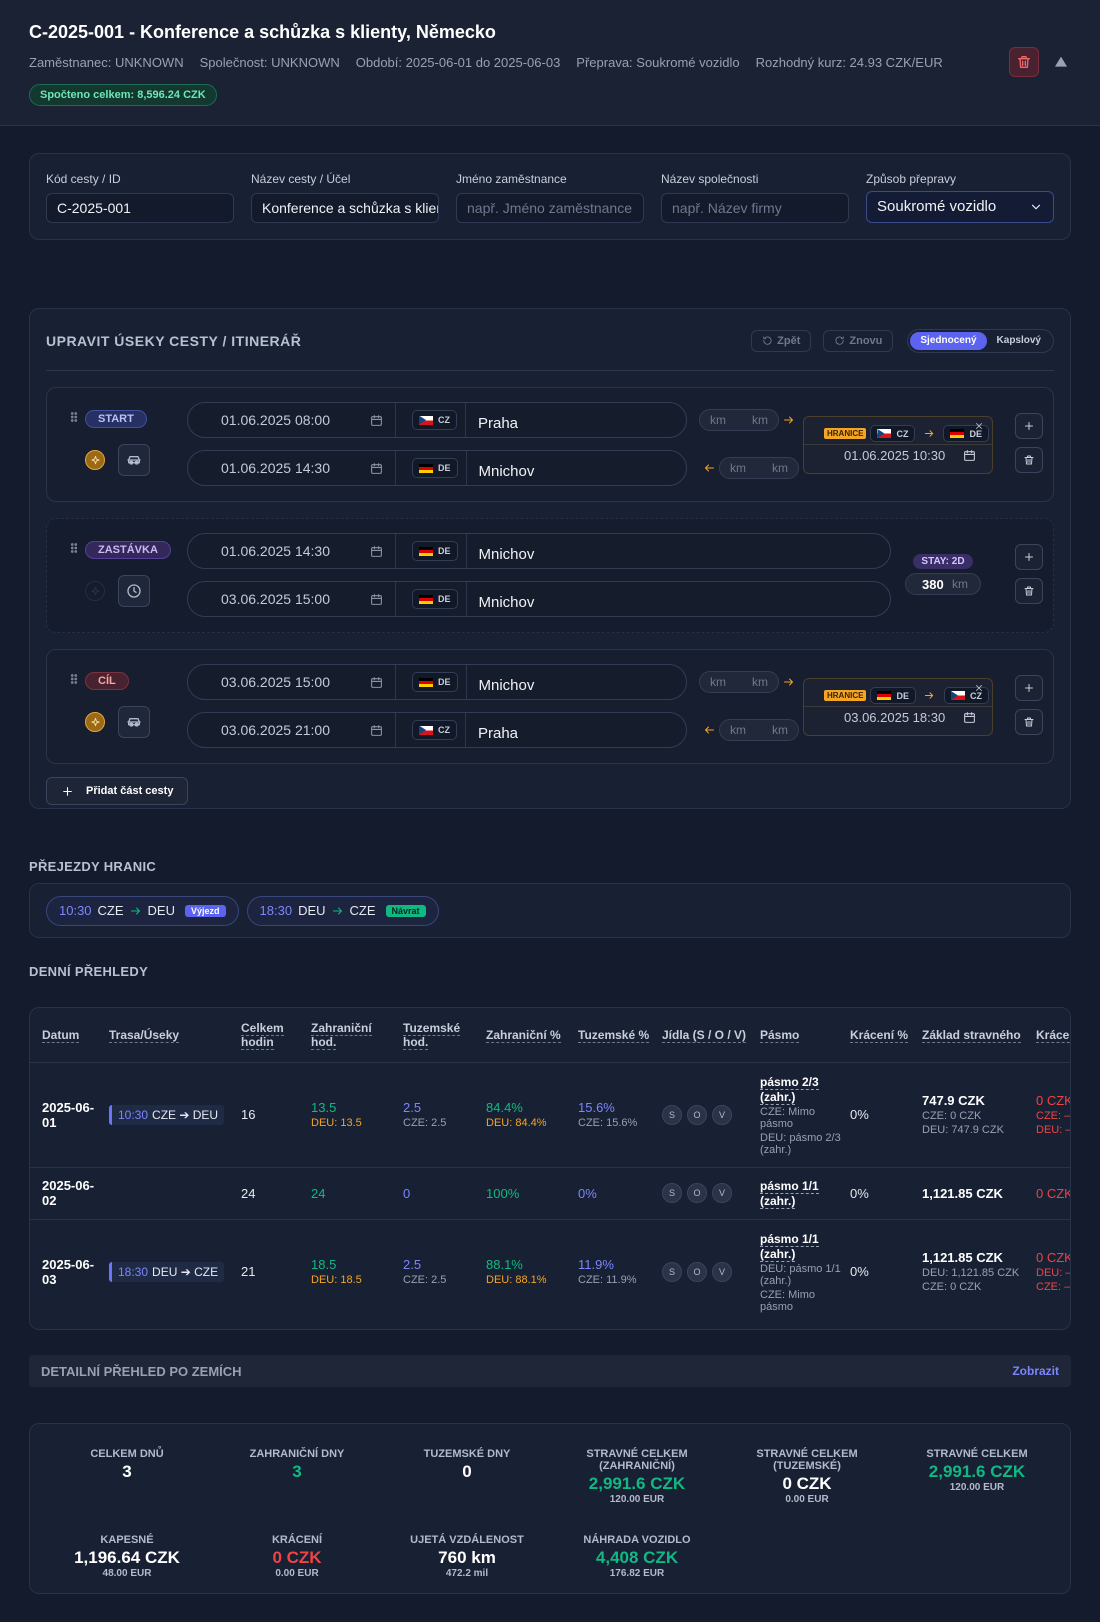 This screenshot has width=1100, height=1622. What do you see at coordinates (952, 1116) in the screenshot?
I see `base-sub: CZE: 0 CZK` at bounding box center [952, 1116].